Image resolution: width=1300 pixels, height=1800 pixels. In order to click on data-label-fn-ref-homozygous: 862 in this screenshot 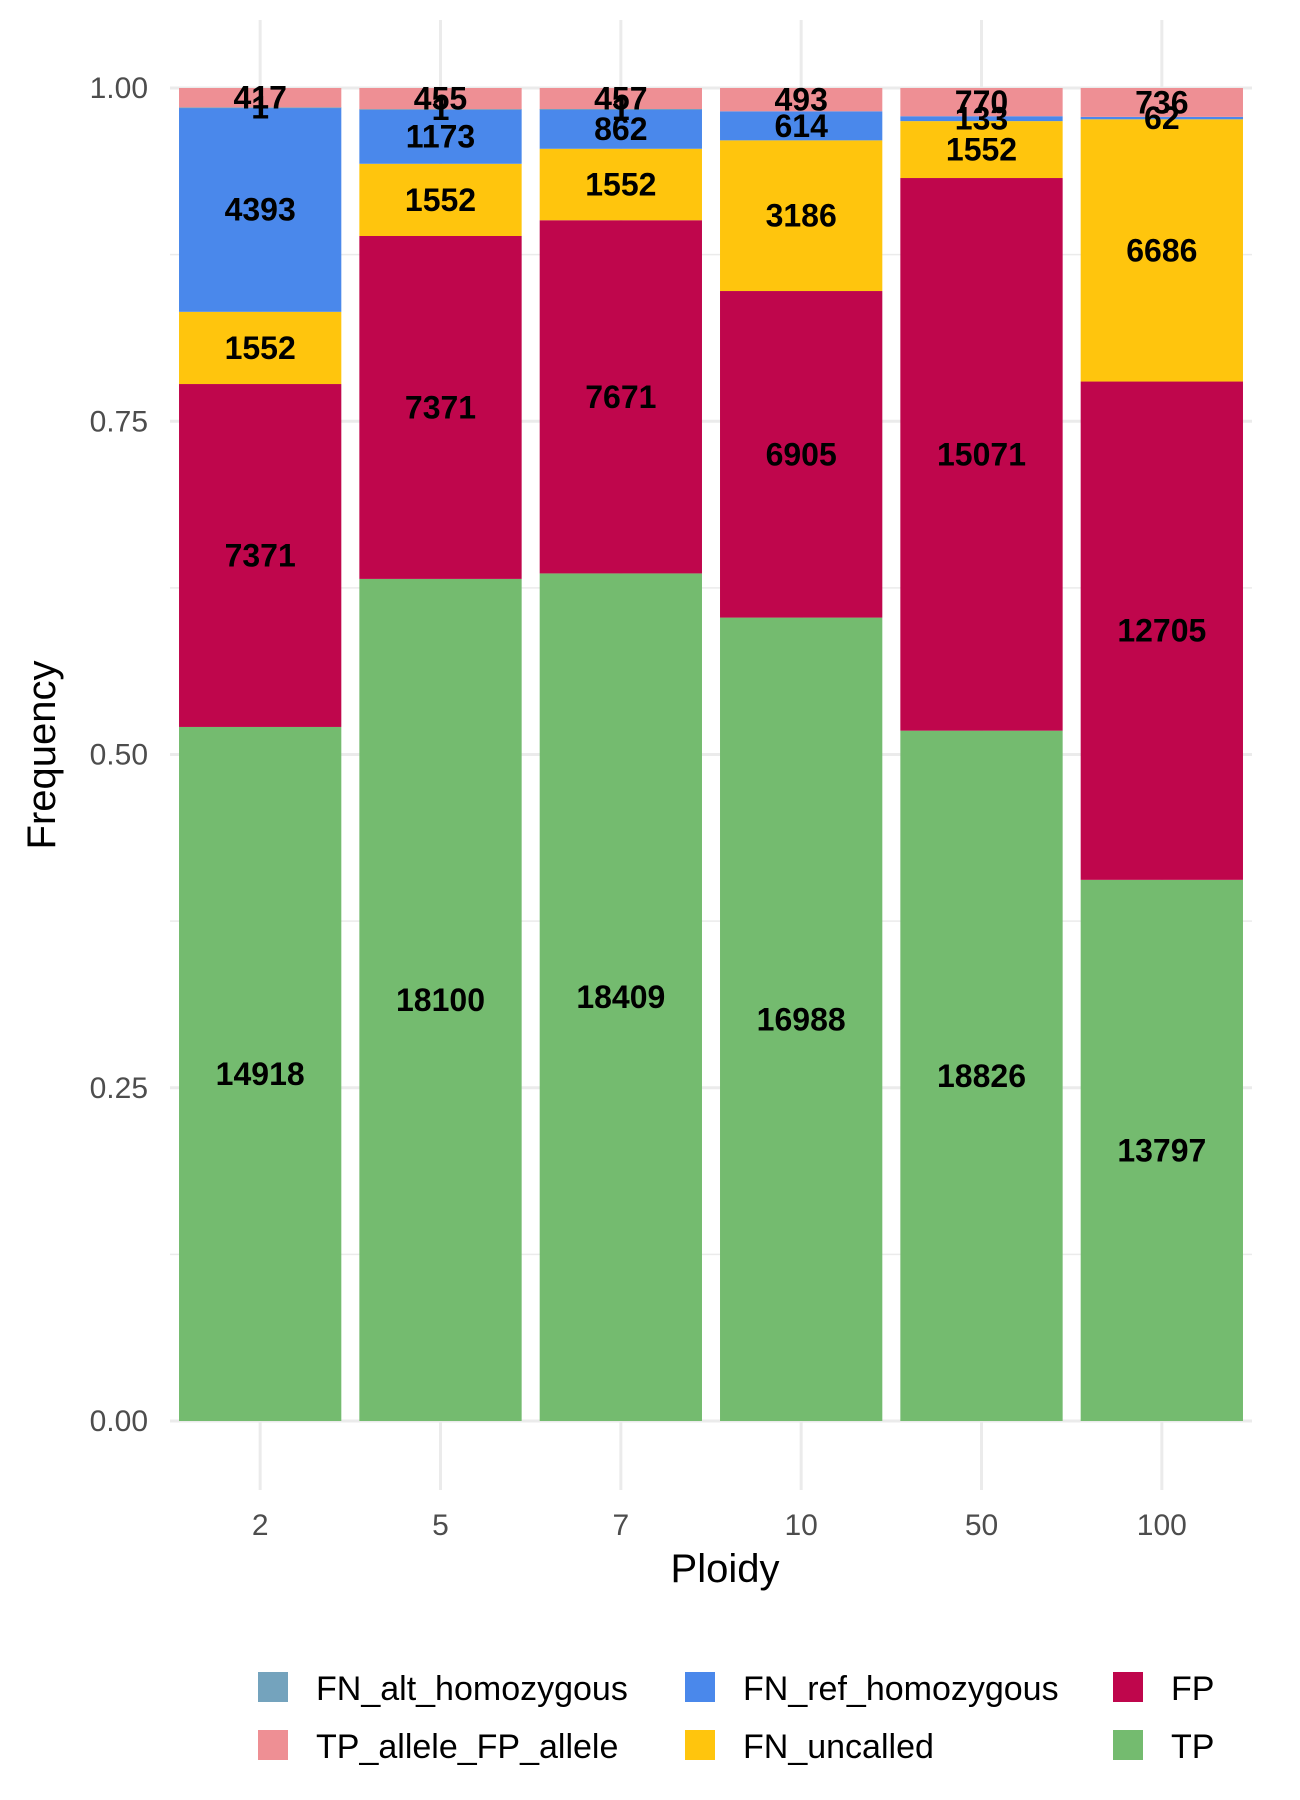, I will do `click(620, 129)`.